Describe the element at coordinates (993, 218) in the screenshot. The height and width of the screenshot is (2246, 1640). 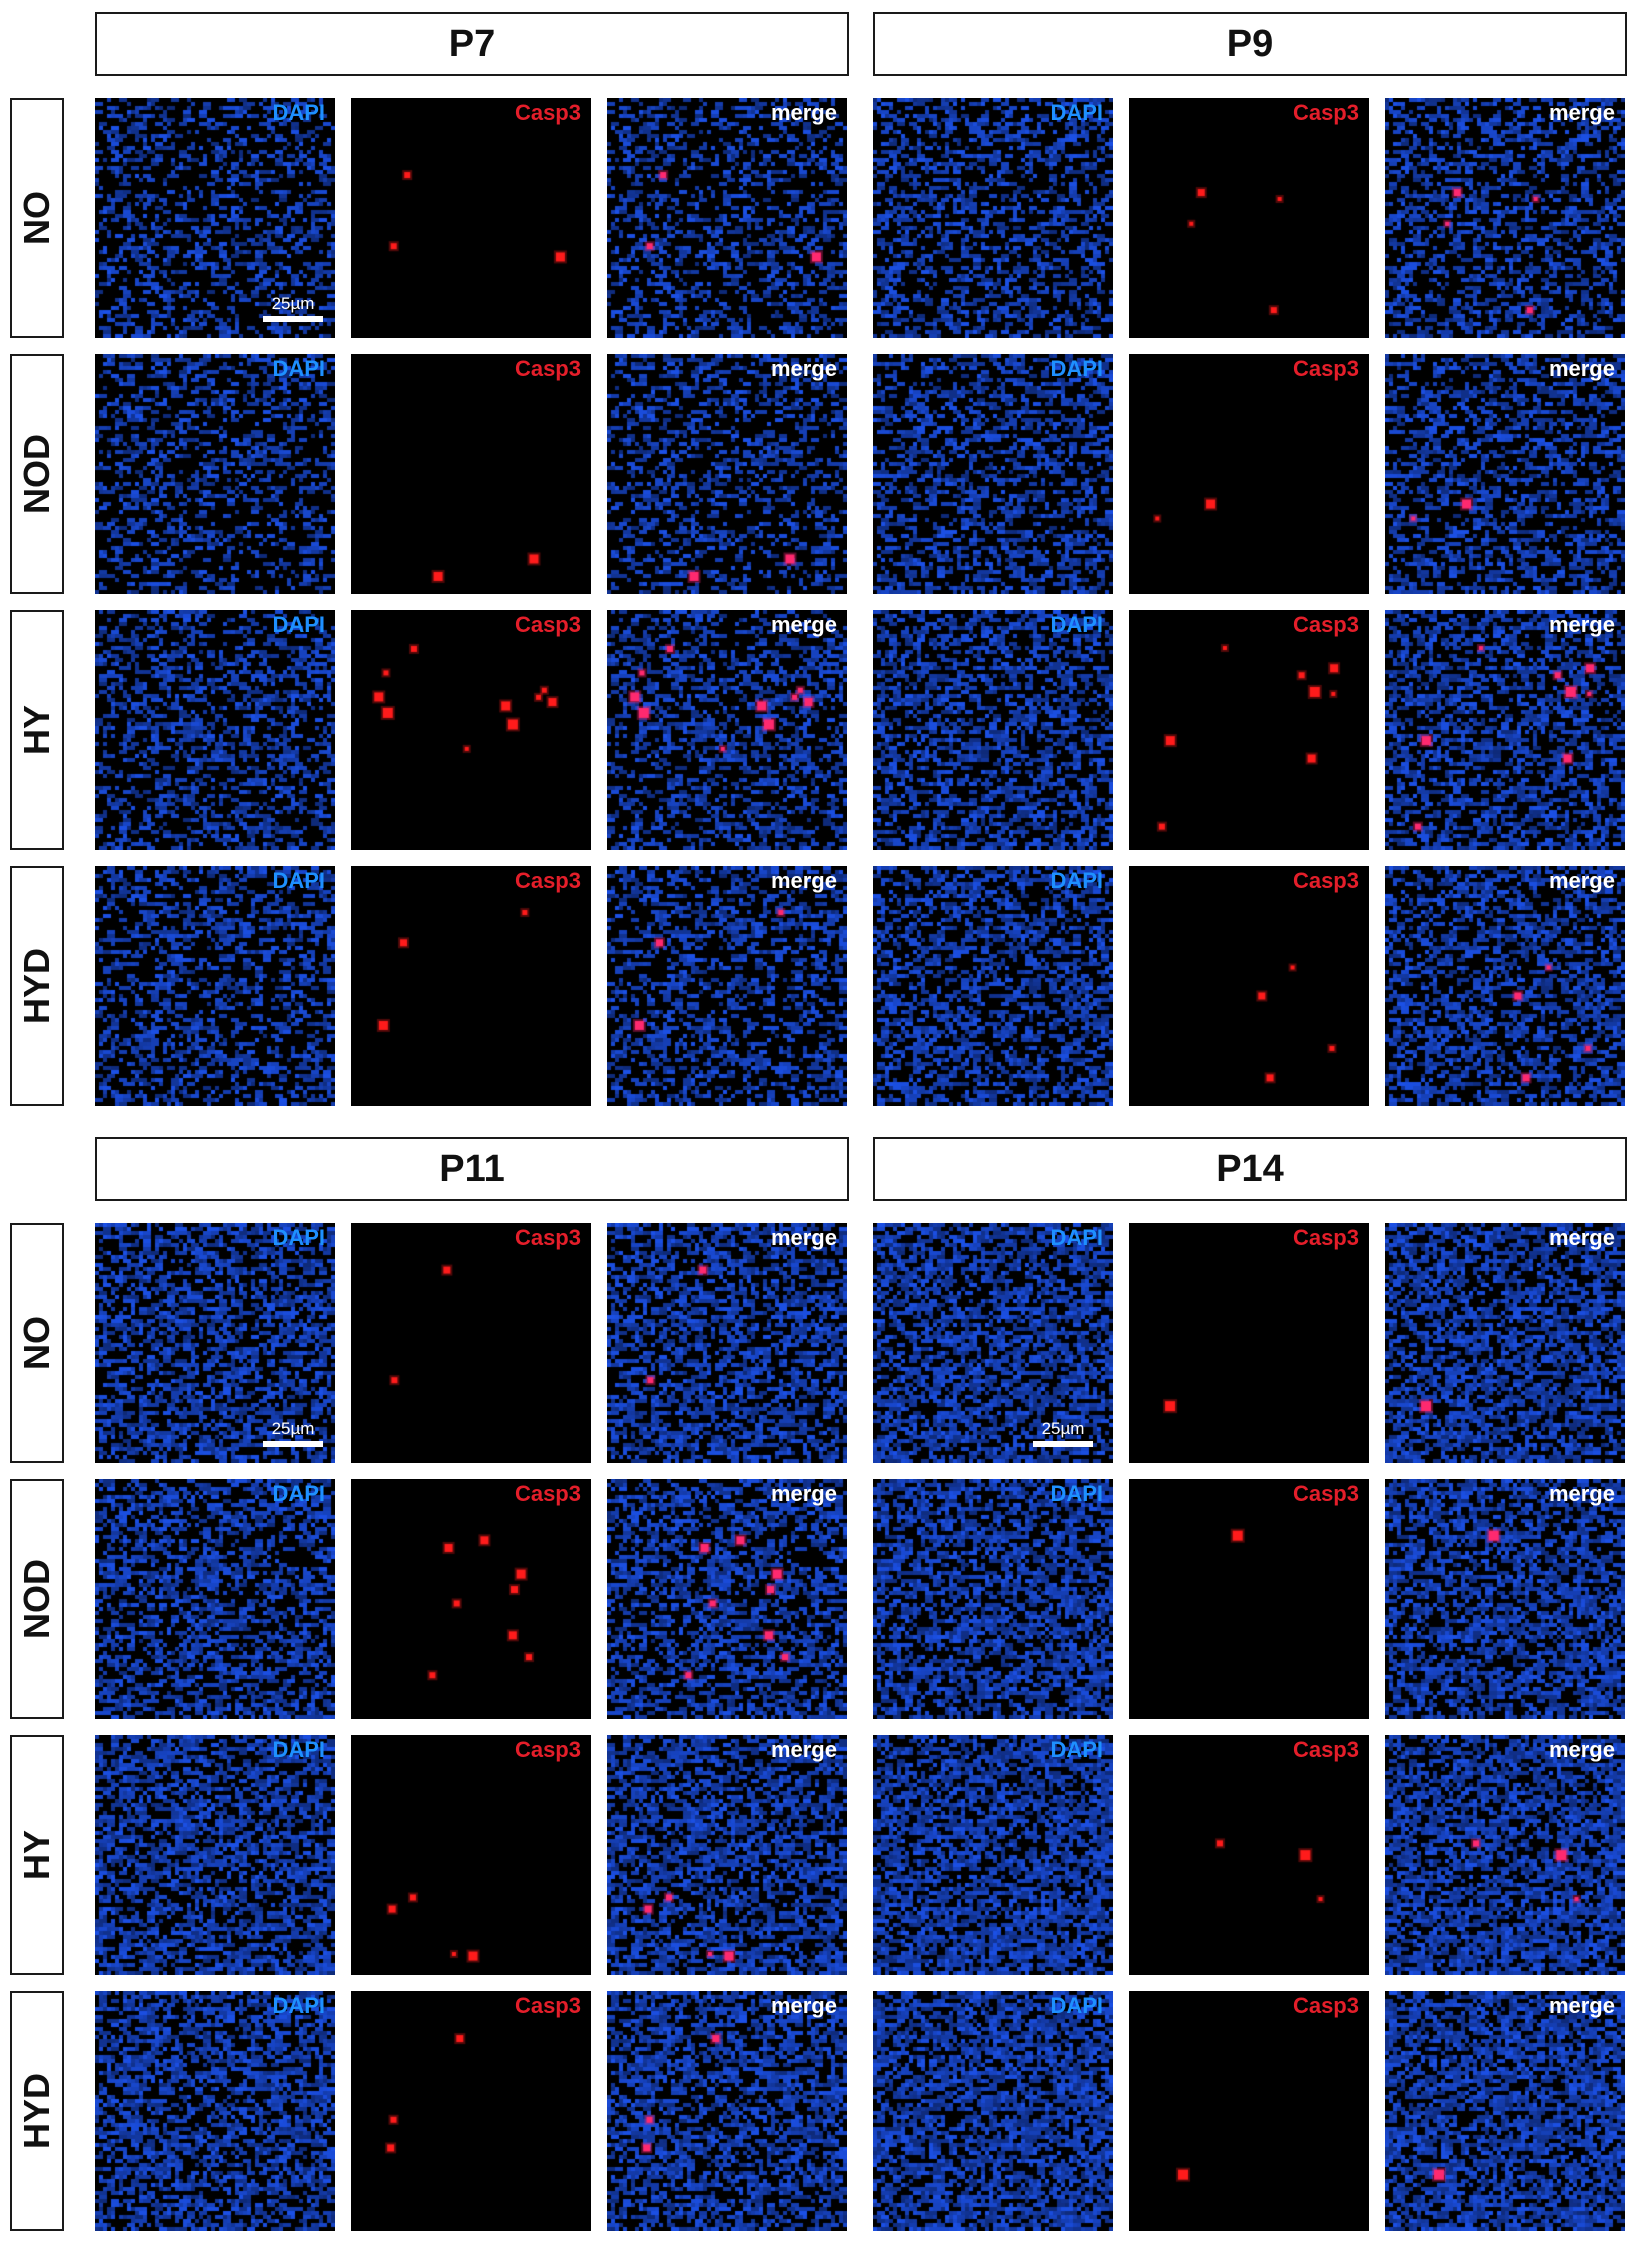
I see `micrograph-p9-no-dapi: DAPI` at that location.